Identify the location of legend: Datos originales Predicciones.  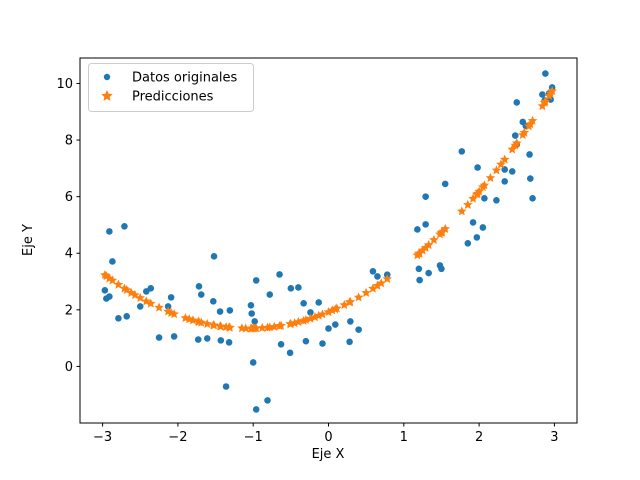
(171, 87).